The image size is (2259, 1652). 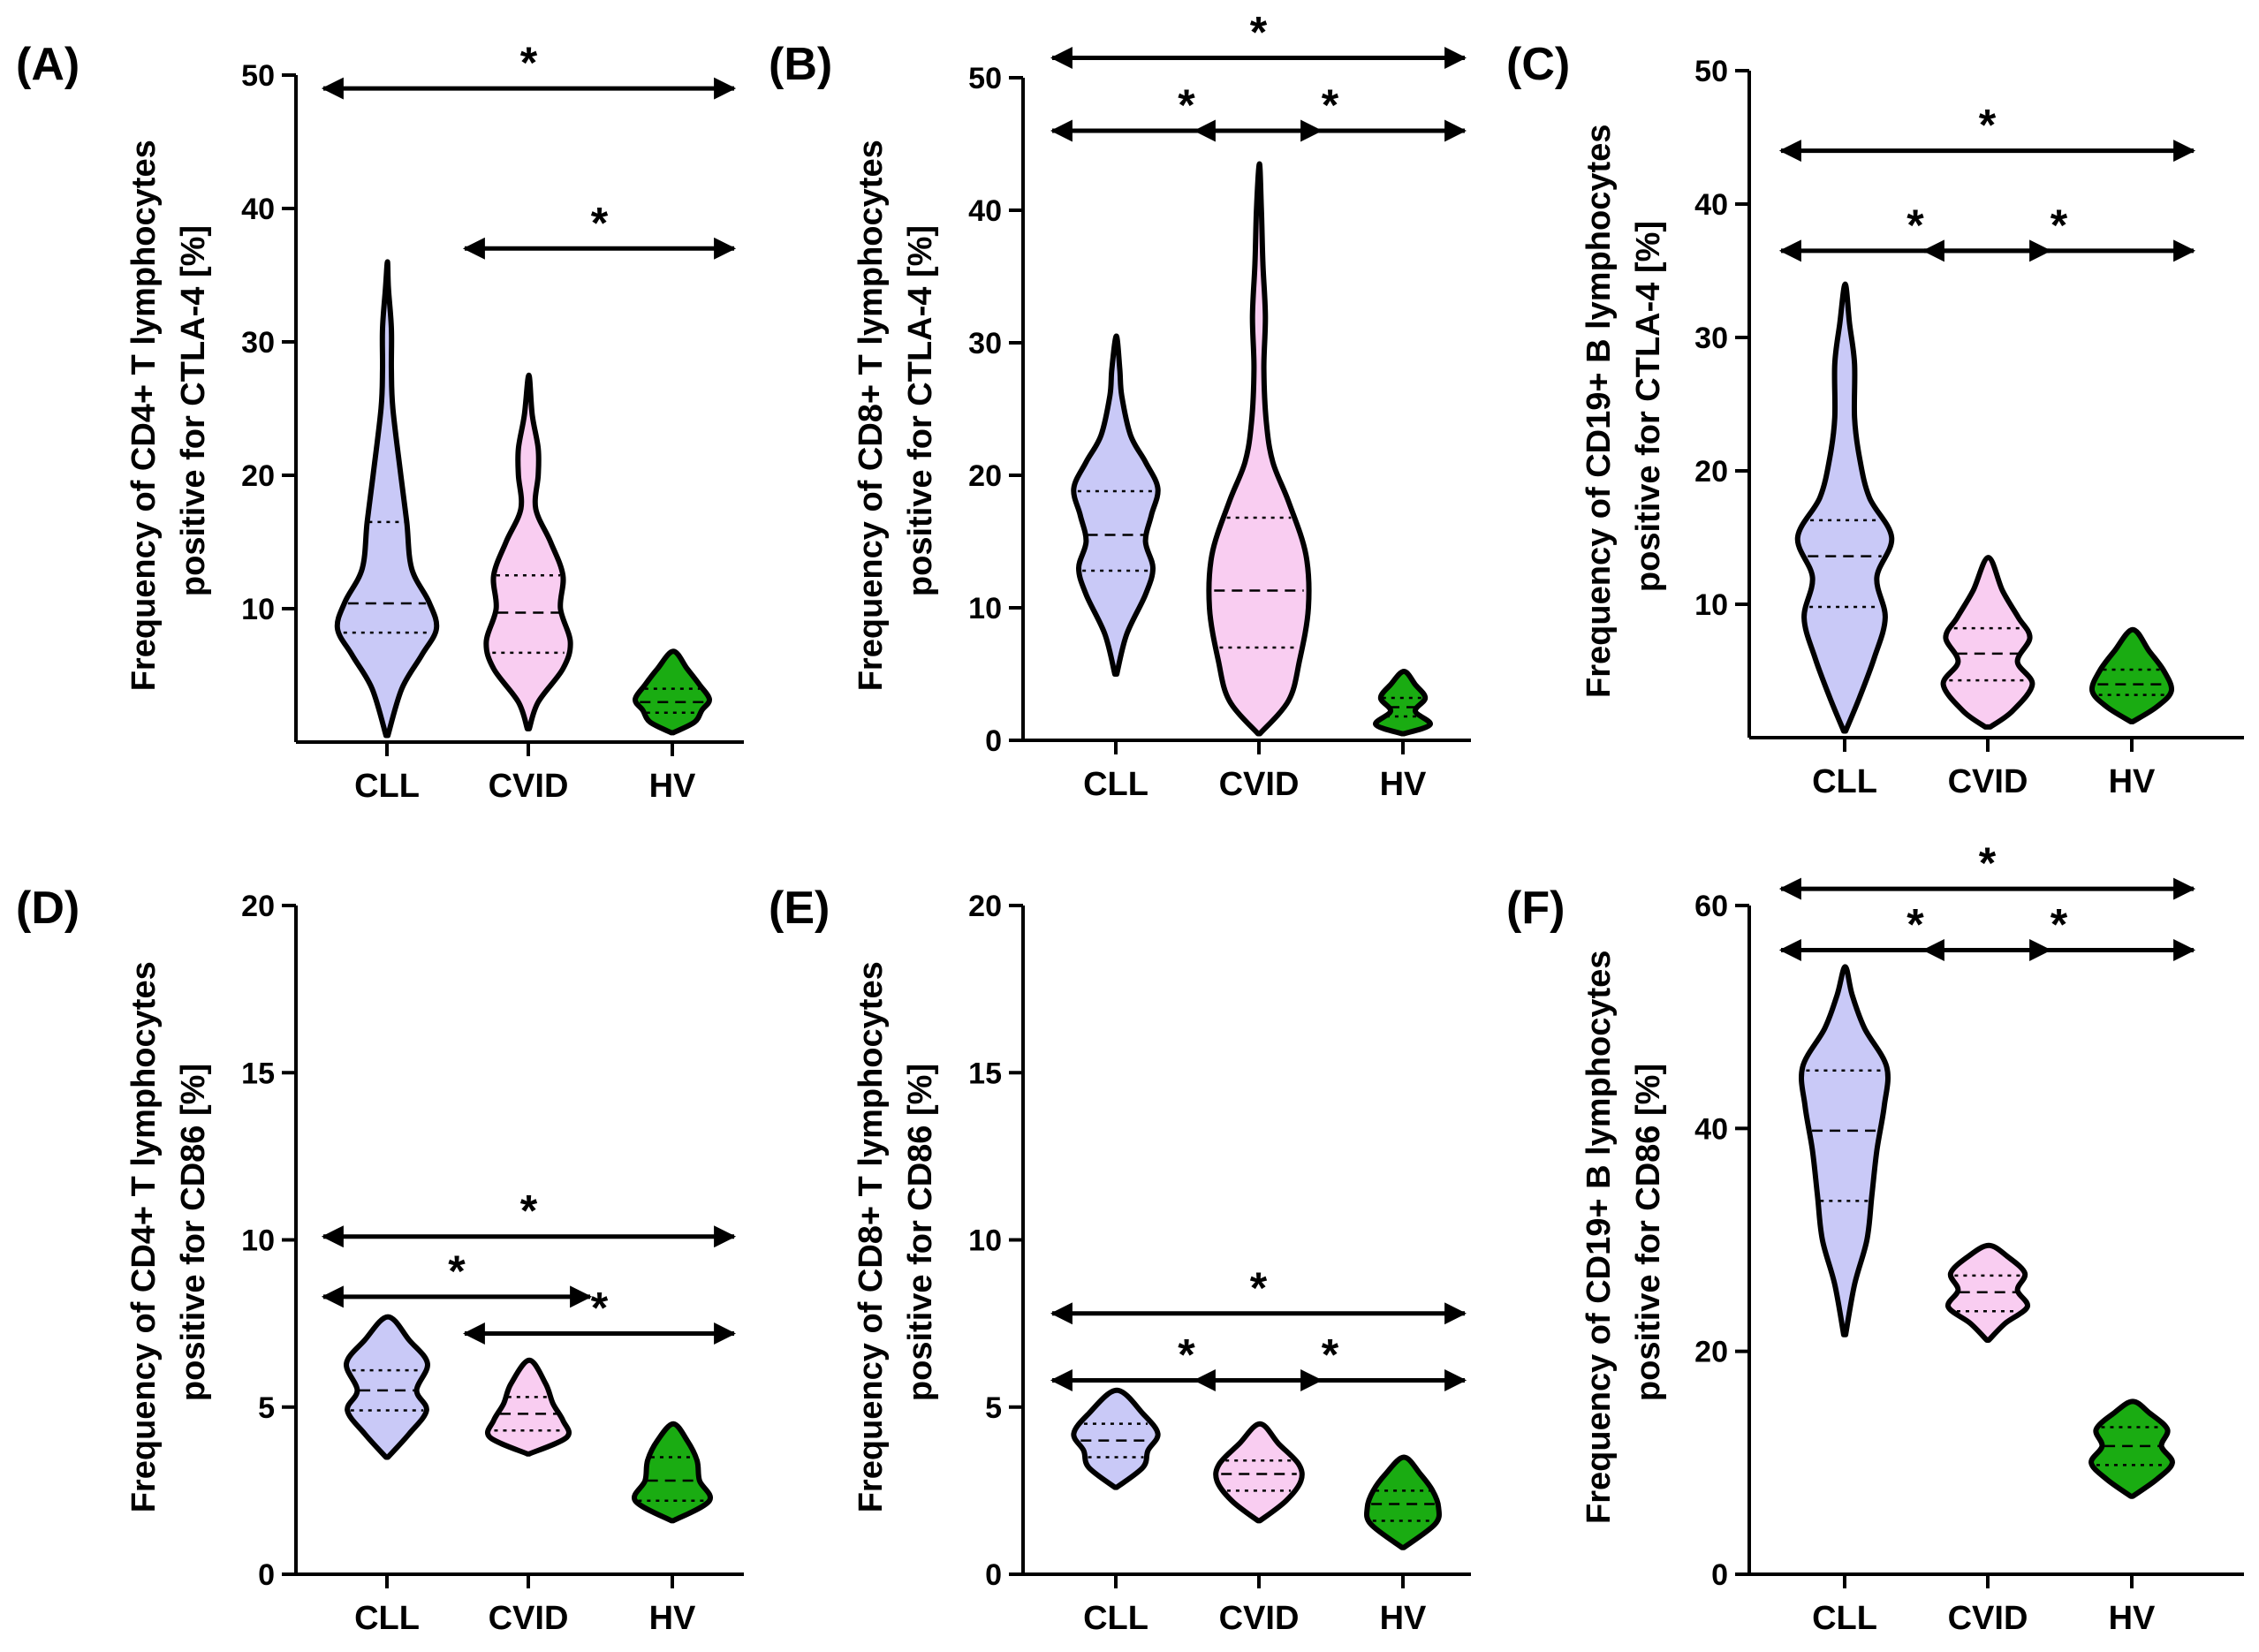 I want to click on plot-area: 0 10 20 30 40 50 CLL CVID HV * * *, so click(x=1219, y=405).